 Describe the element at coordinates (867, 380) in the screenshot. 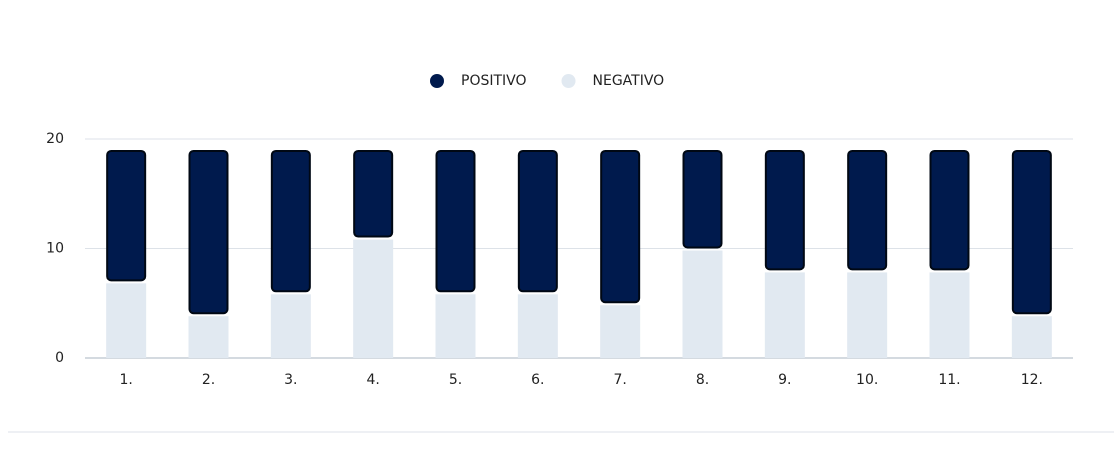

I see `x-tick-label: 10.` at that location.